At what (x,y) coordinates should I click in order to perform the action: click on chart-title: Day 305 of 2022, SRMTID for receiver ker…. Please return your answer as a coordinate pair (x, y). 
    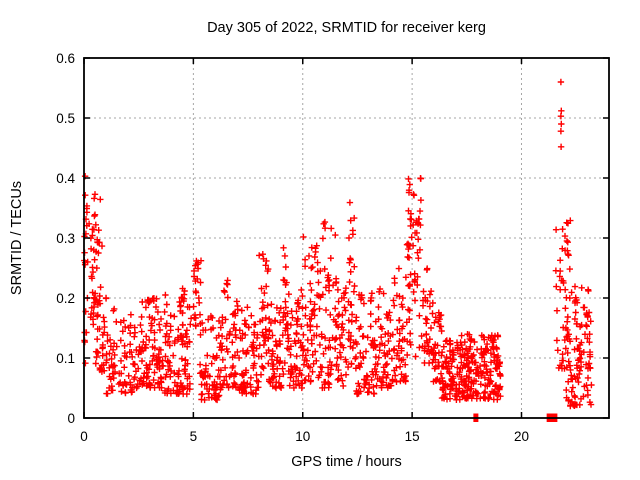
    Looking at the image, I should click on (346, 28).